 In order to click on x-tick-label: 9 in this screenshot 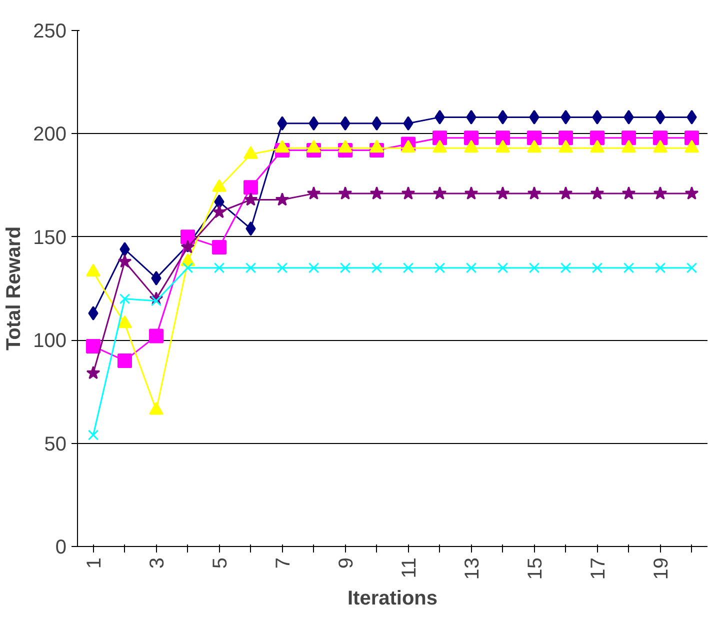, I will do `click(346, 563)`.